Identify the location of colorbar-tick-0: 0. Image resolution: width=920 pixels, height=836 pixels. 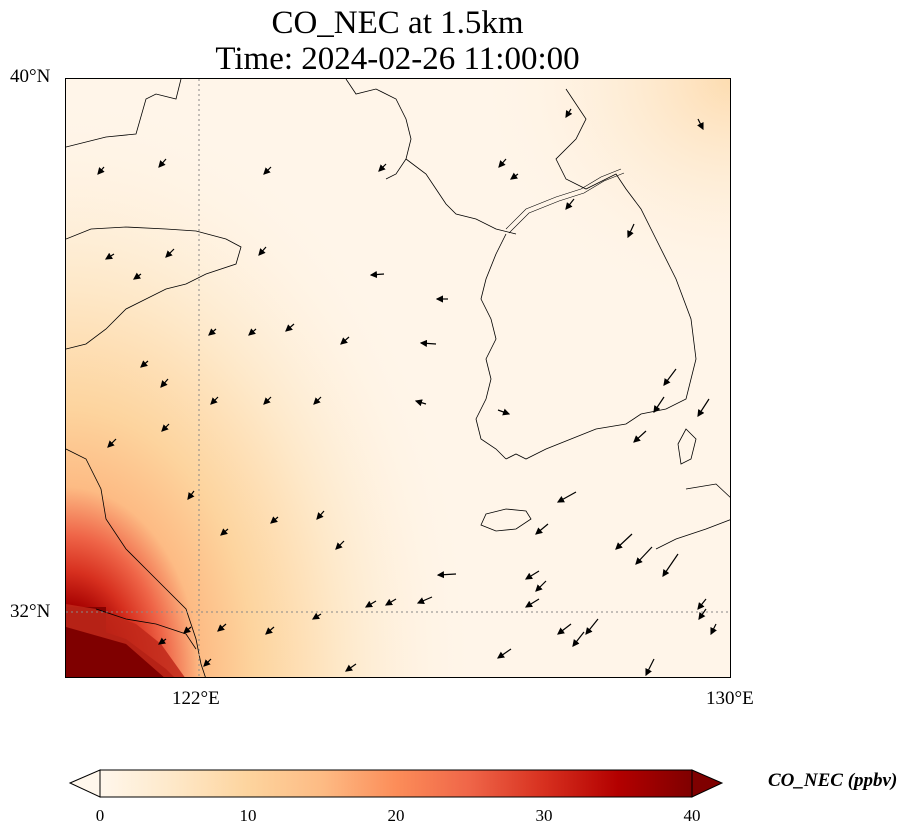
(100, 815).